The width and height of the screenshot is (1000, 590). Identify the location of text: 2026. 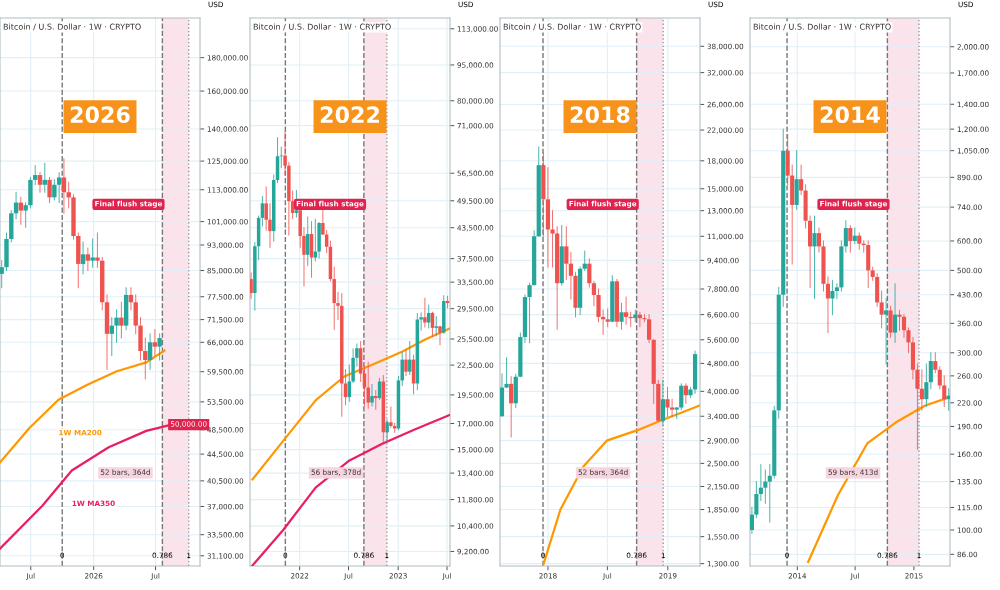
(100, 115).